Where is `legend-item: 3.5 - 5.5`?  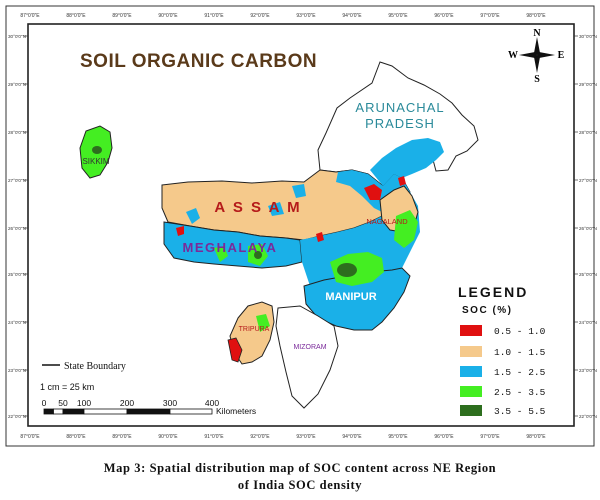 legend-item: 3.5 - 5.5 is located at coordinates (503, 411).